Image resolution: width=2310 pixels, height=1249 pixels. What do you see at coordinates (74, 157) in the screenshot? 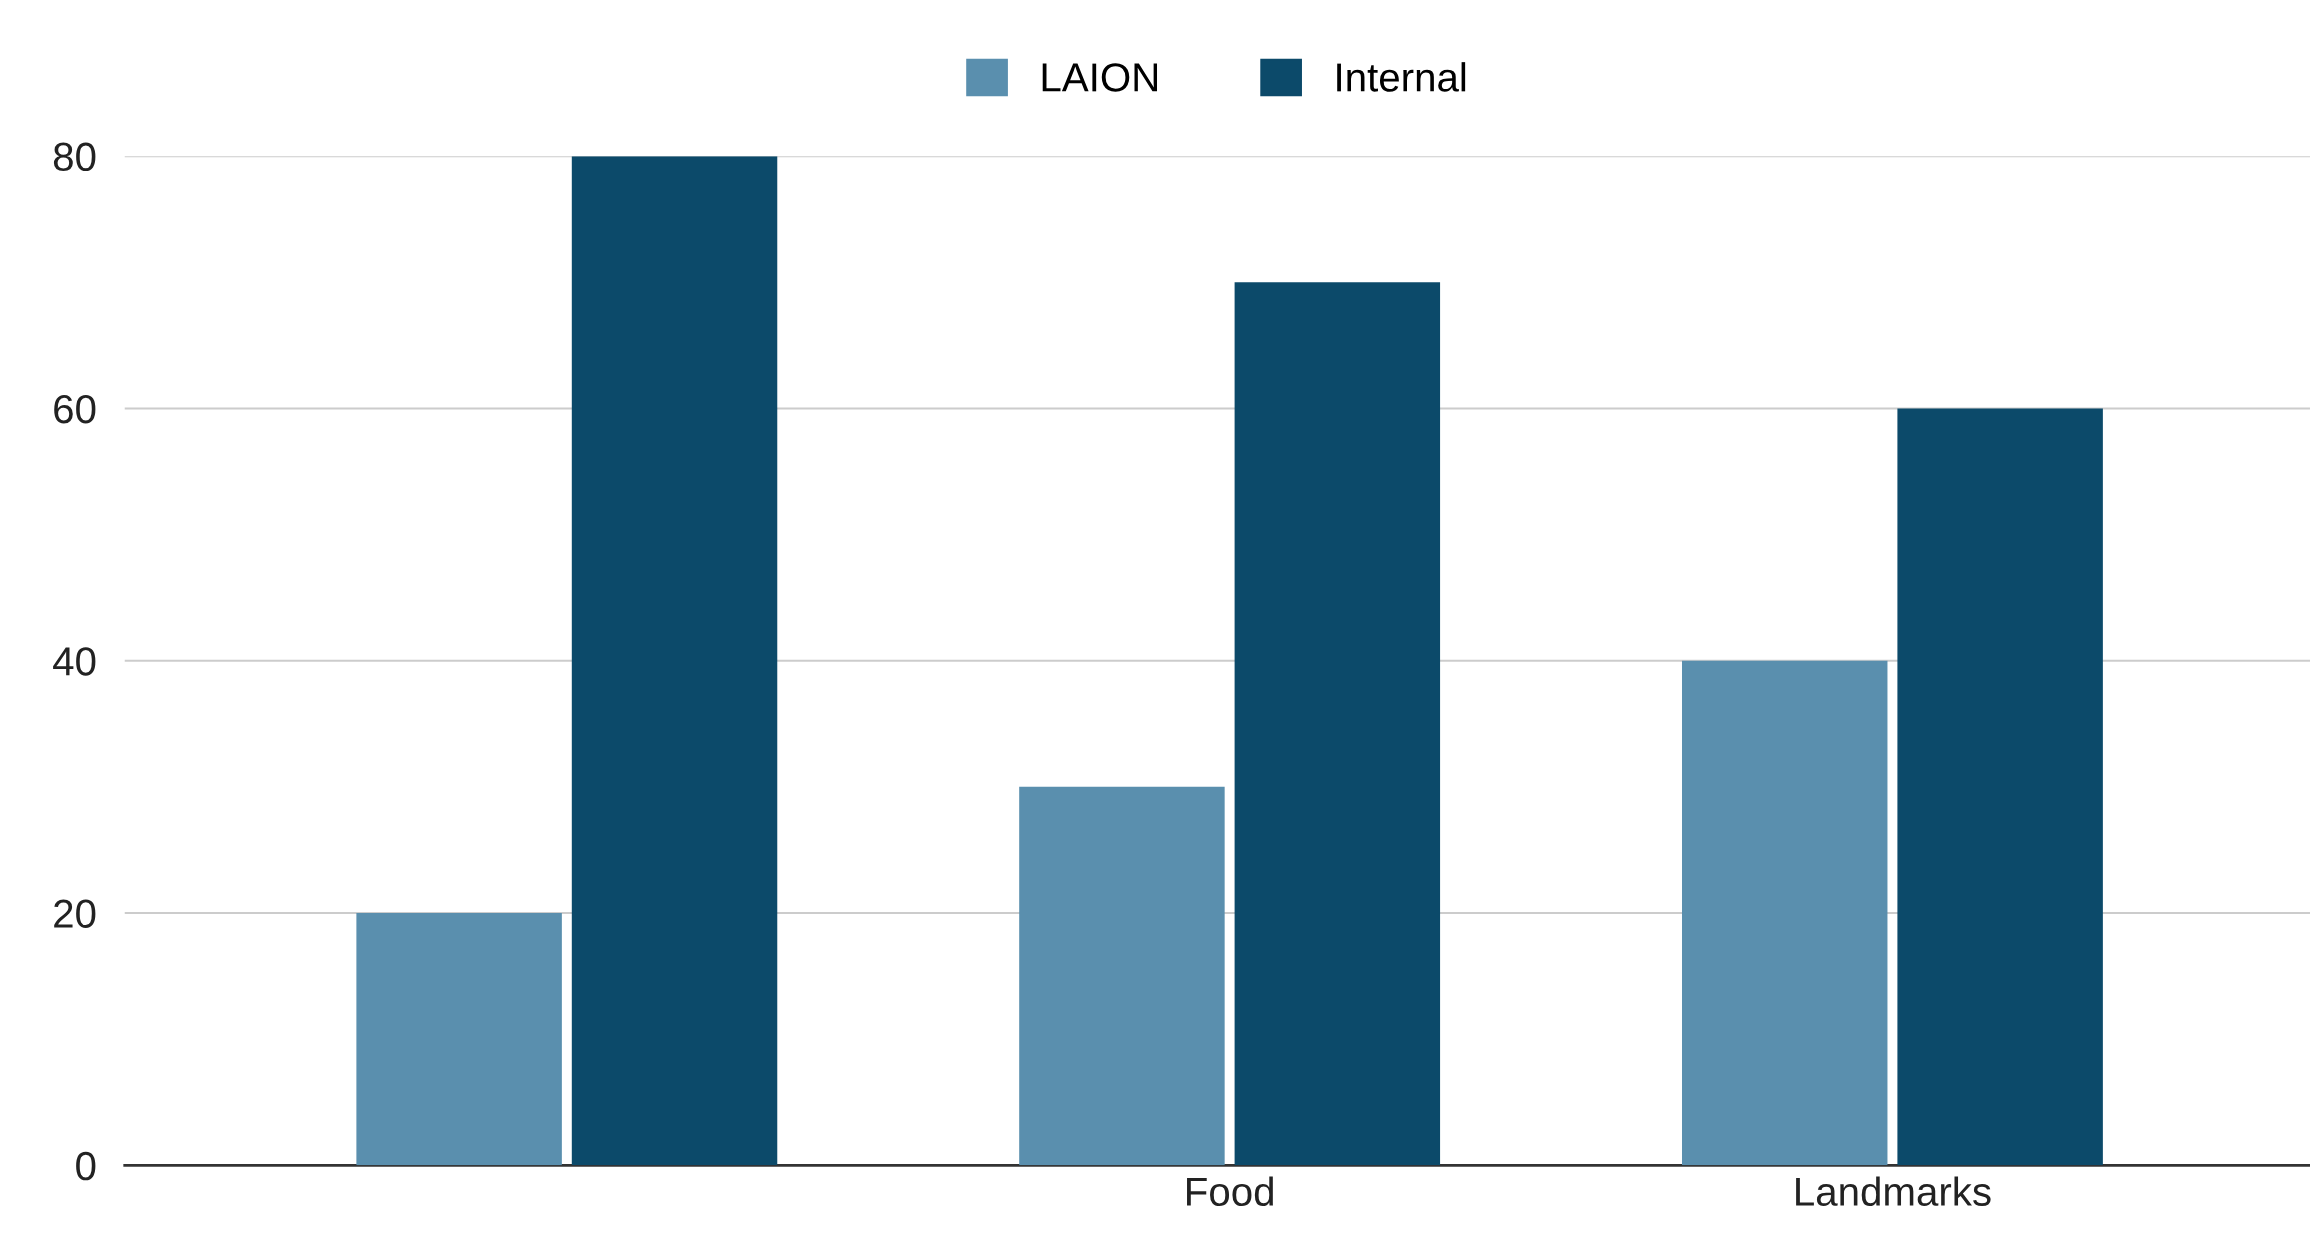
I see `y-tick-label: 80` at bounding box center [74, 157].